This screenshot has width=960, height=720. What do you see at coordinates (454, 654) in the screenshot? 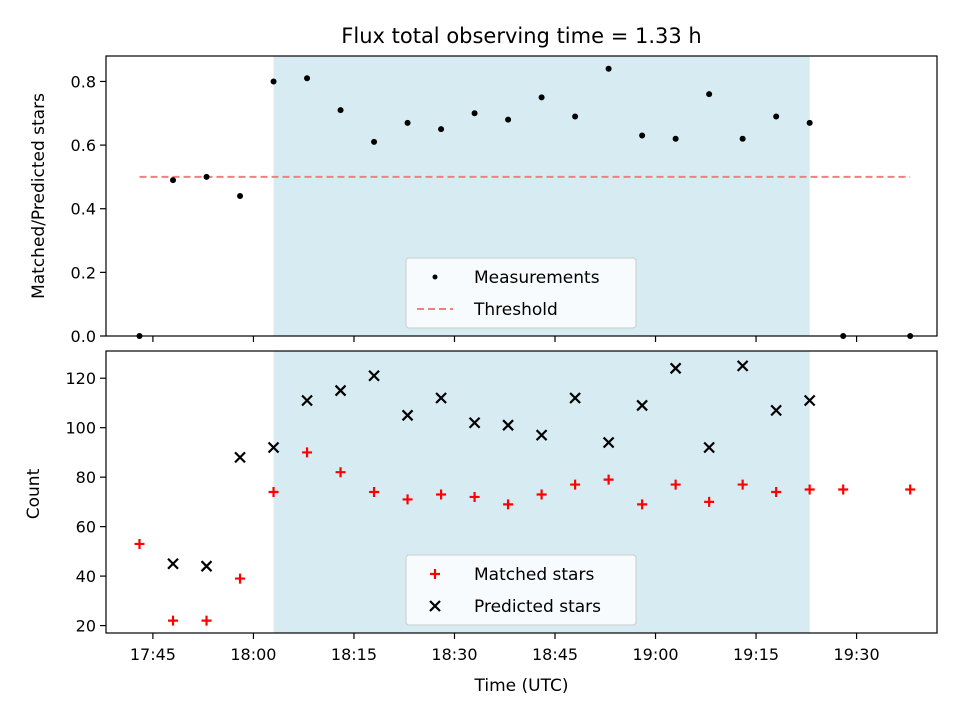
I see `x-tick-label: 18:30` at bounding box center [454, 654].